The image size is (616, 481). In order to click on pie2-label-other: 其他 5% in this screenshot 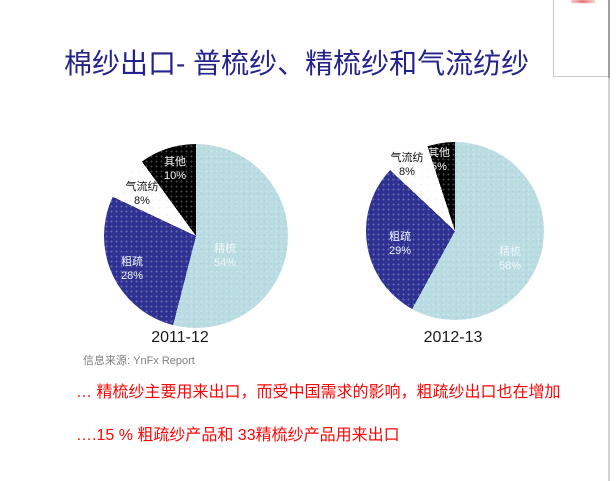, I will do `click(439, 160)`.